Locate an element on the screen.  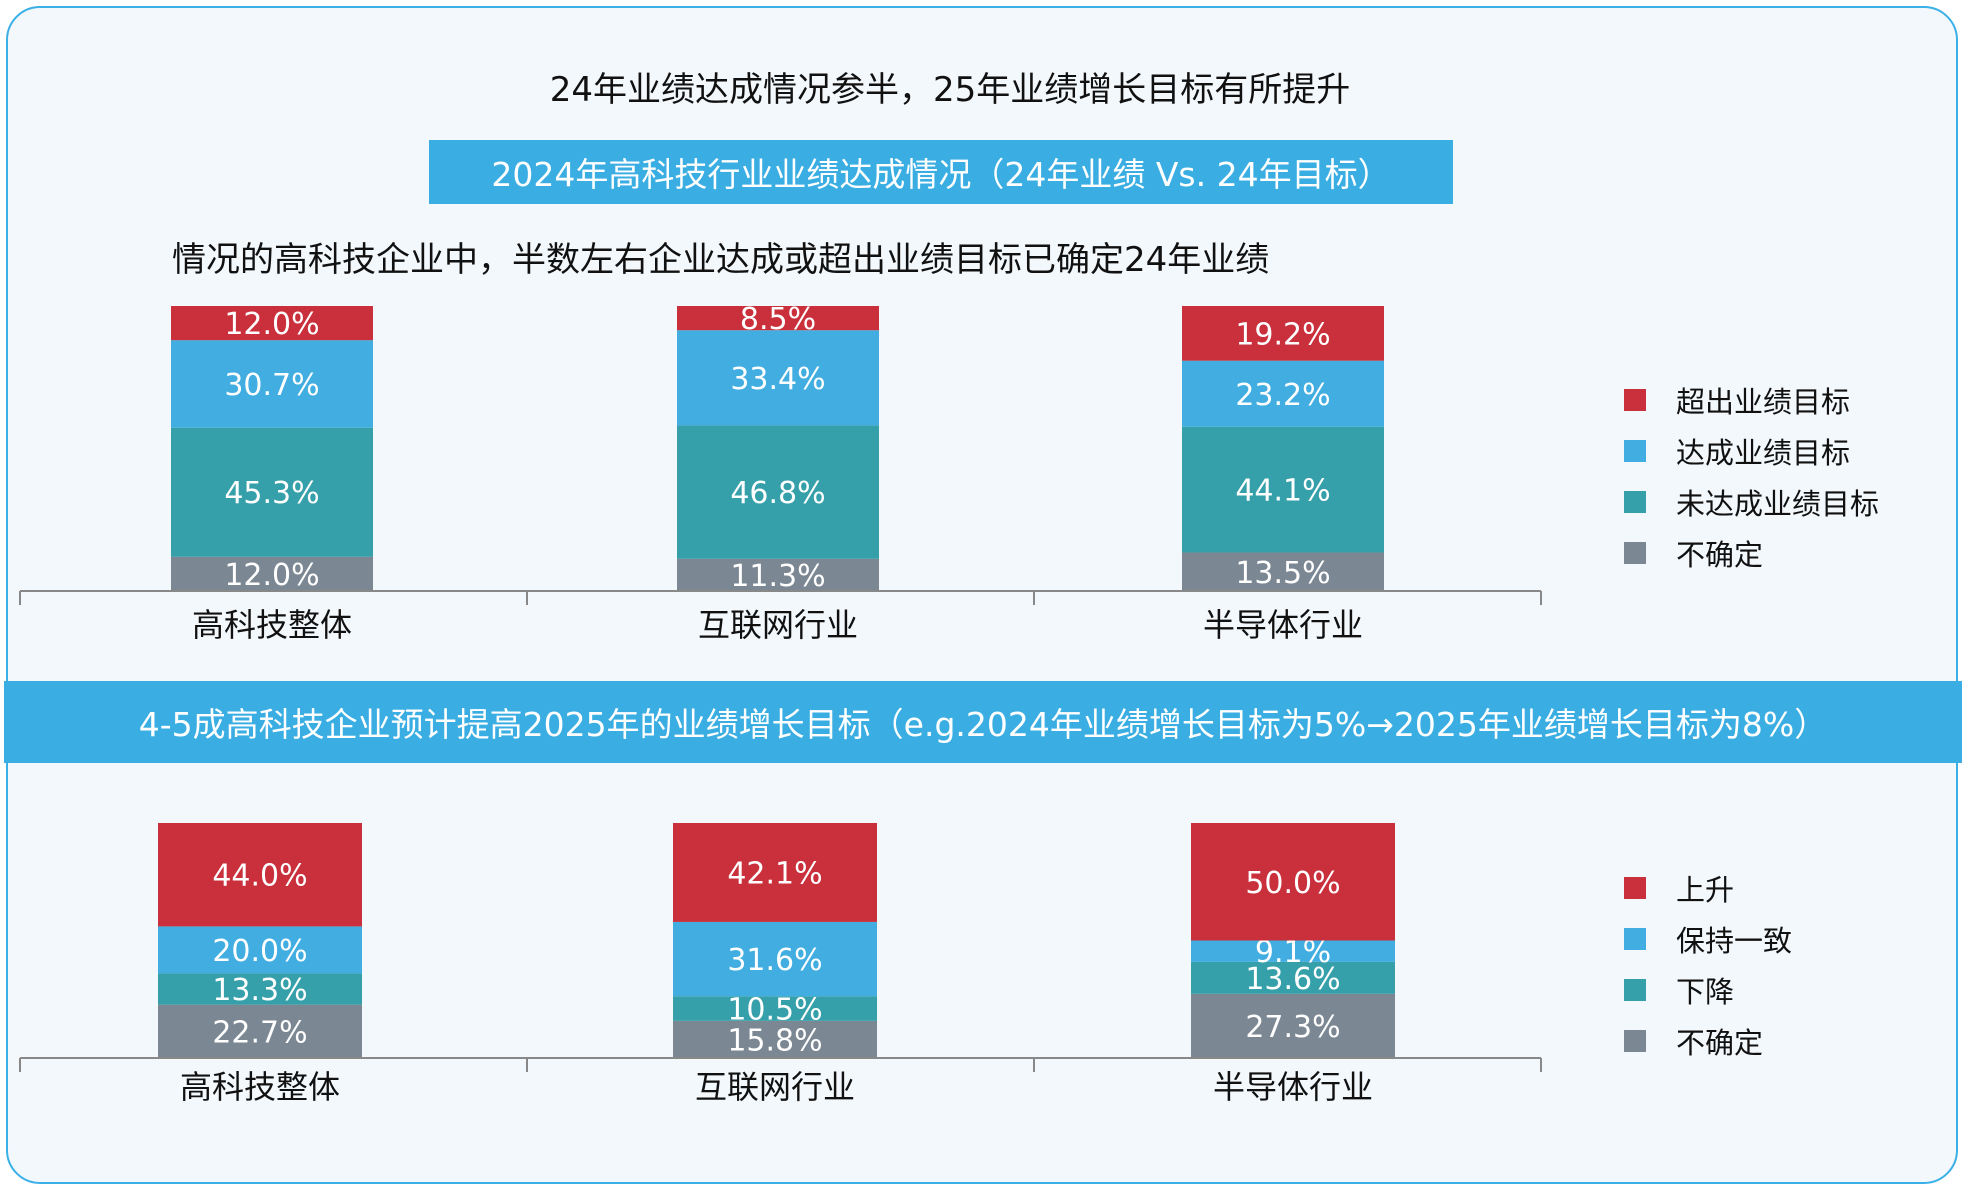
data-label: 9.1% is located at coordinates (1293, 952).